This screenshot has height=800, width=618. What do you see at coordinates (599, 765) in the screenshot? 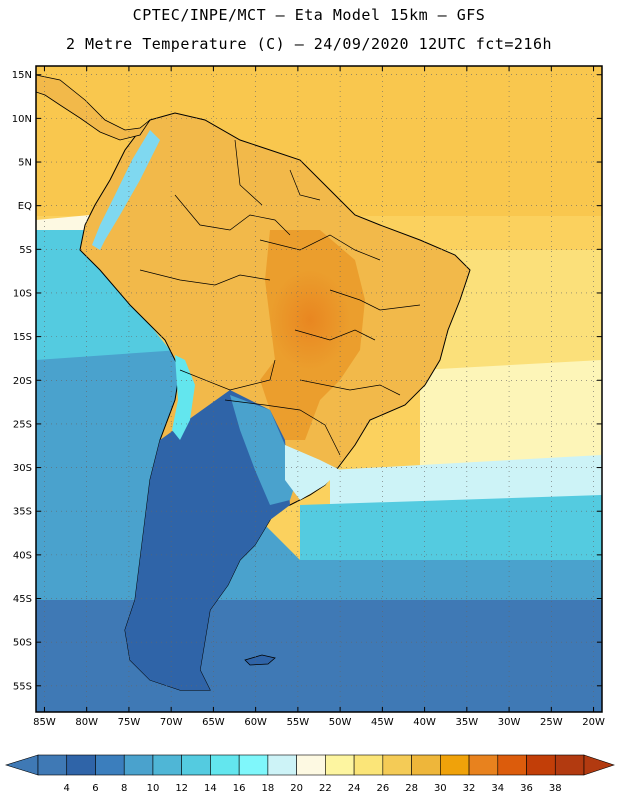
I see `colorbar-high-arrow` at bounding box center [599, 765].